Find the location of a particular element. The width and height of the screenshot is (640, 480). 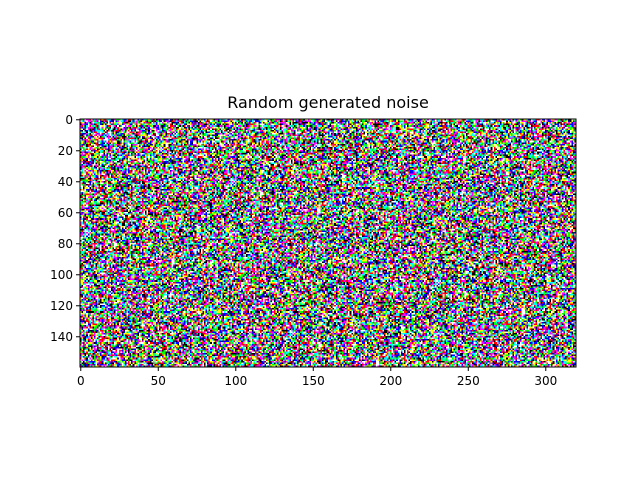

y-tick-label: 120 is located at coordinates (61, 306).